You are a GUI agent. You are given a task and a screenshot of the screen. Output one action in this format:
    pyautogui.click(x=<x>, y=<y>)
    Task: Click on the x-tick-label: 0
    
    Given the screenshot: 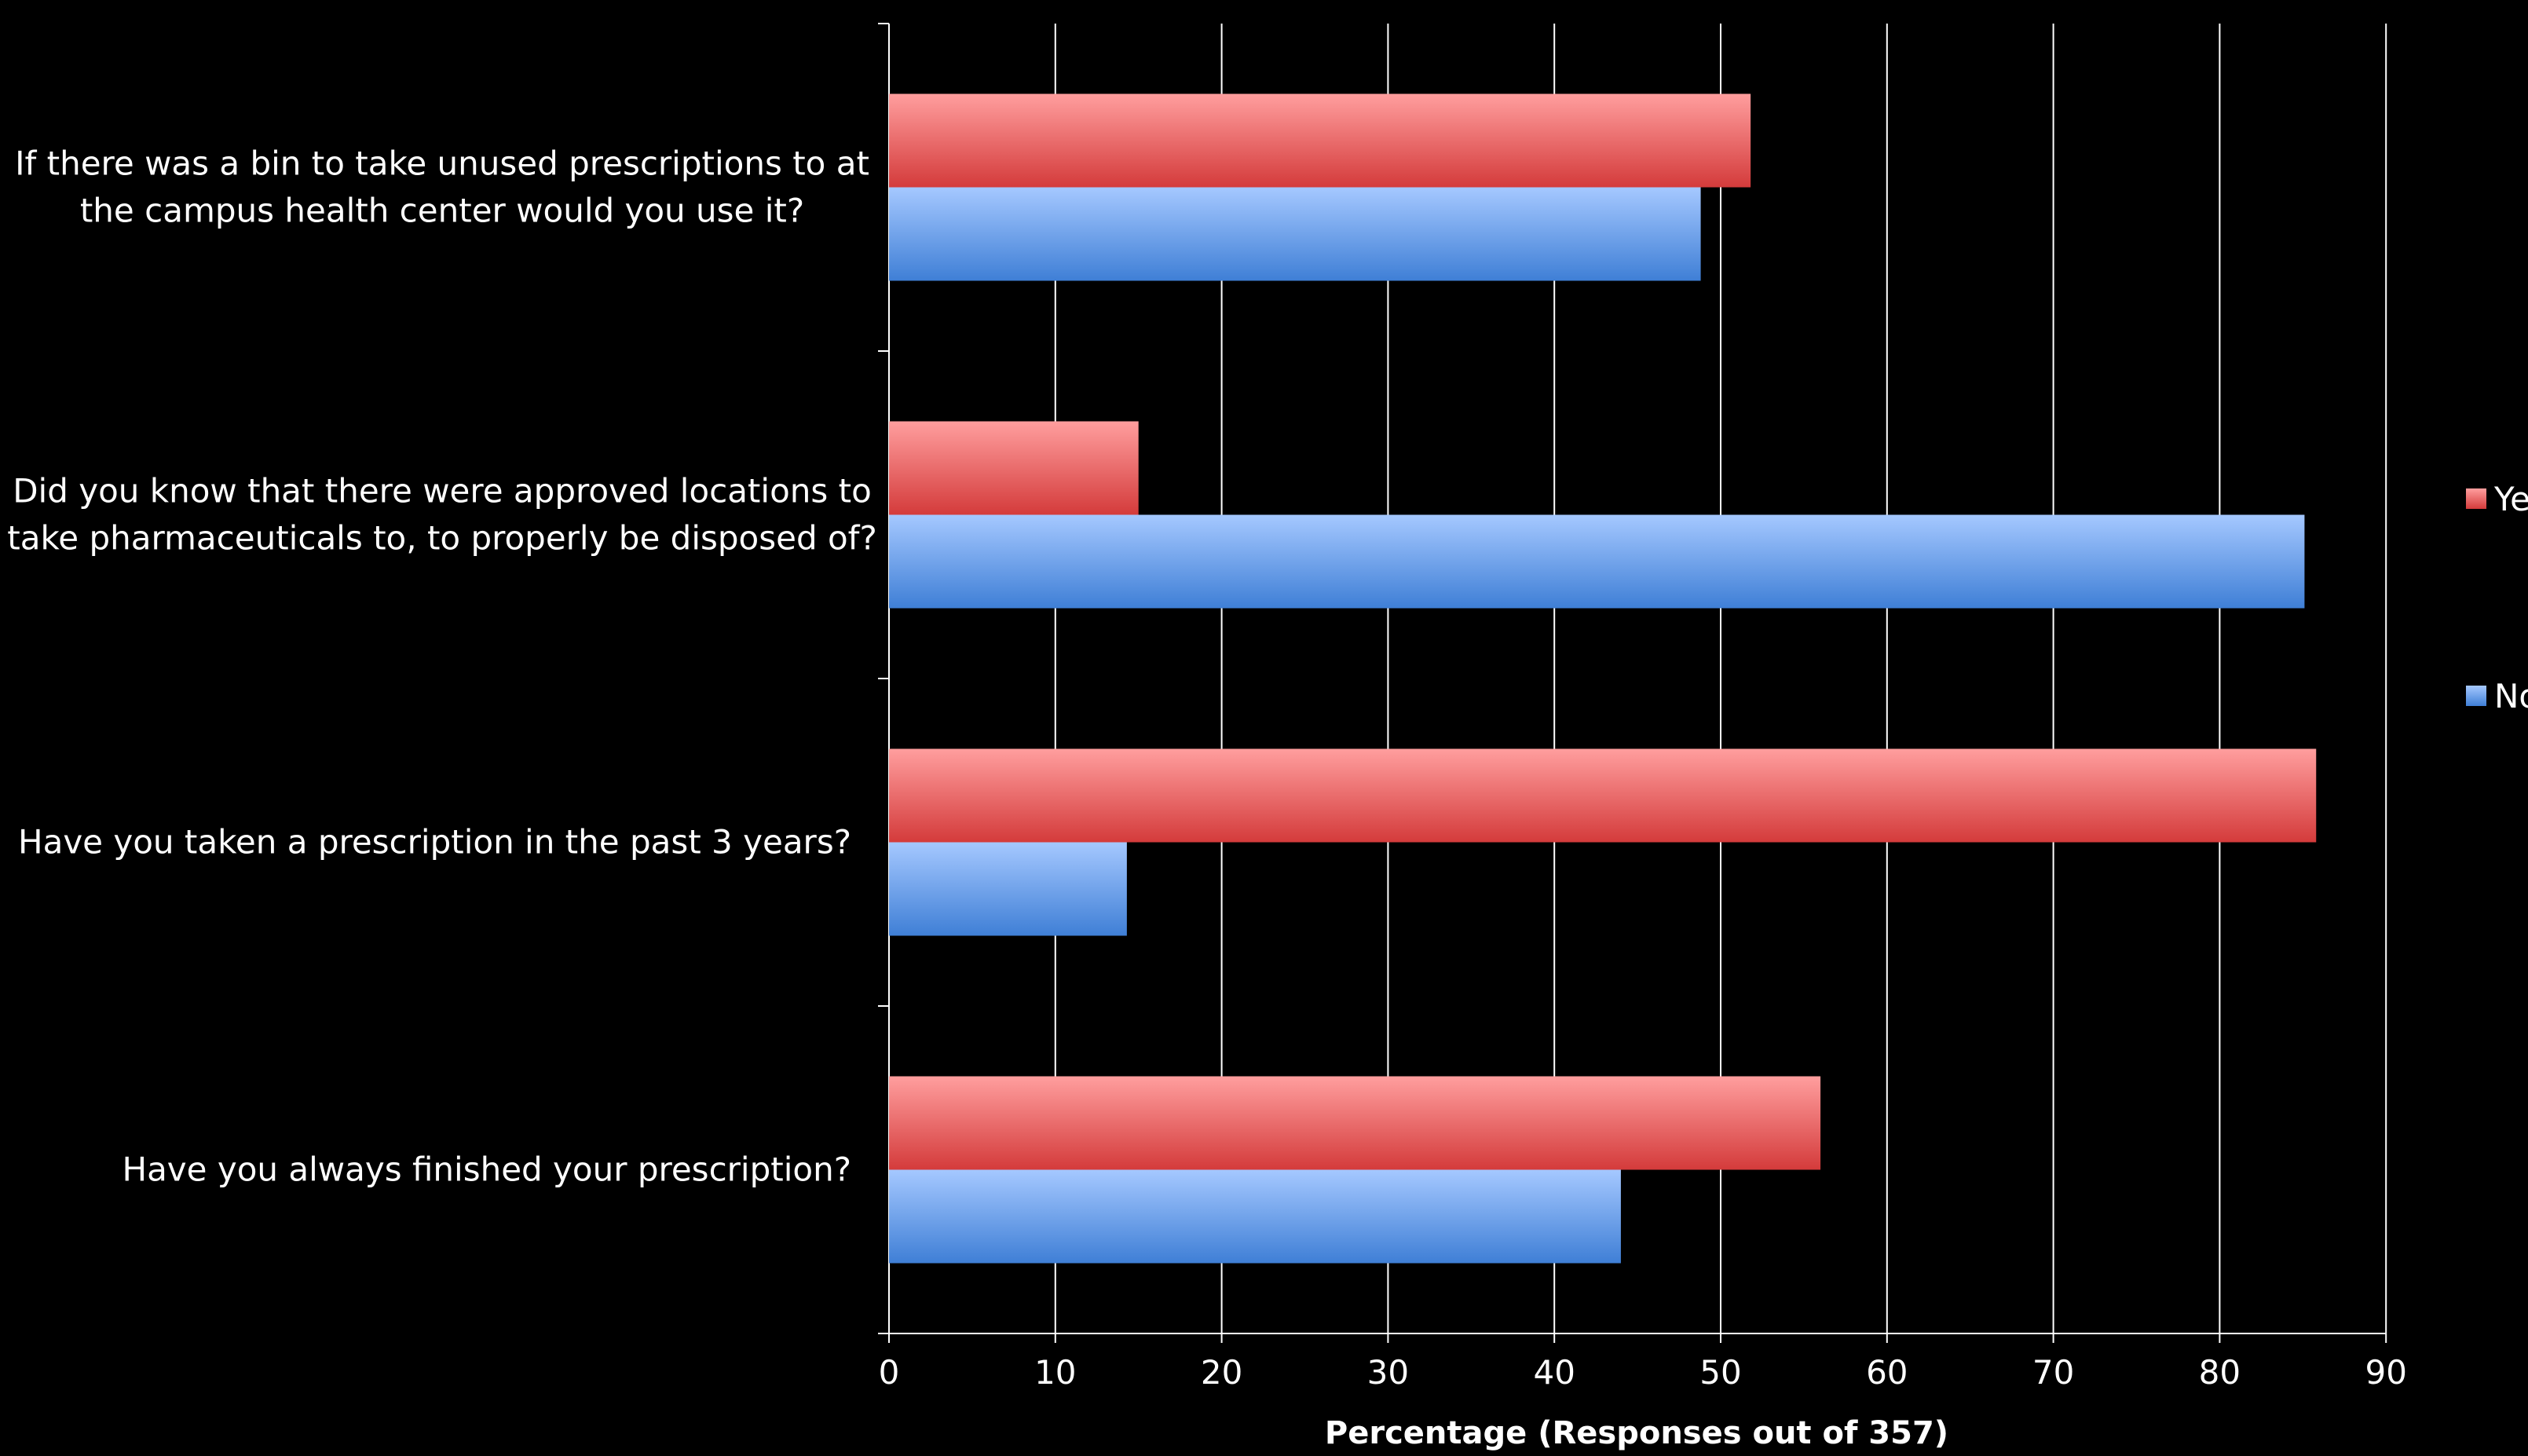 What is the action you would take?
    pyautogui.click(x=889, y=1372)
    